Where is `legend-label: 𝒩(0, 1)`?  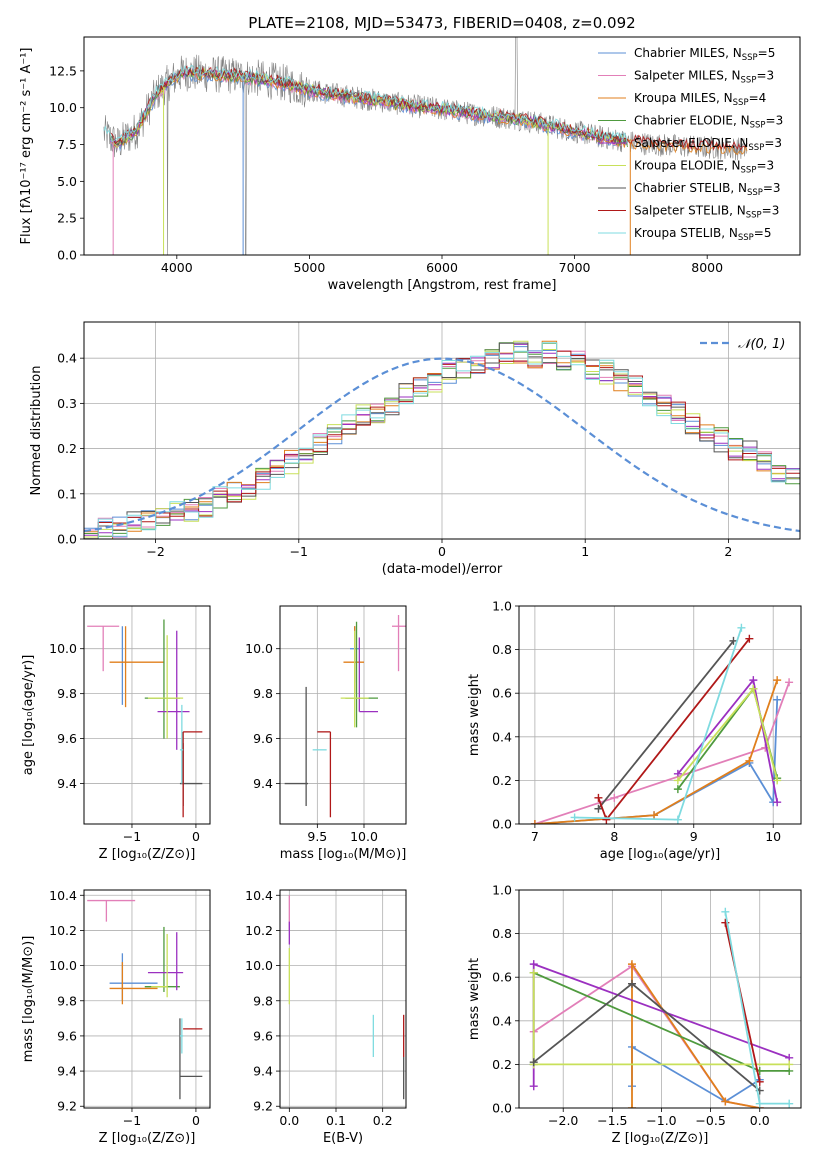 legend-label: 𝒩(0, 1) is located at coordinates (761, 344).